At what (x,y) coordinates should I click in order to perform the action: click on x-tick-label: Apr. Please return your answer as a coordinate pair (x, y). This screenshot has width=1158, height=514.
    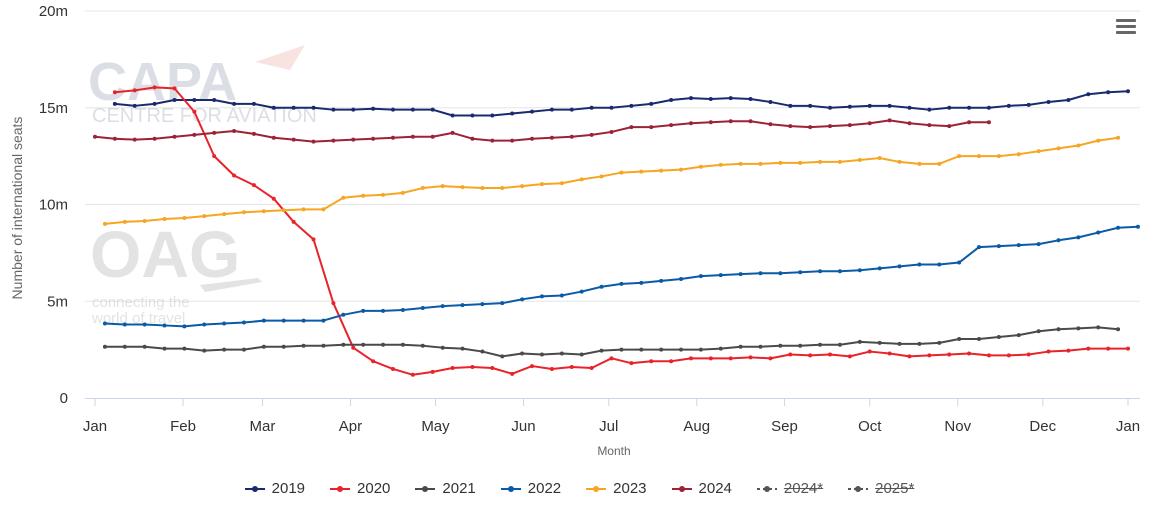
    Looking at the image, I should click on (350, 426).